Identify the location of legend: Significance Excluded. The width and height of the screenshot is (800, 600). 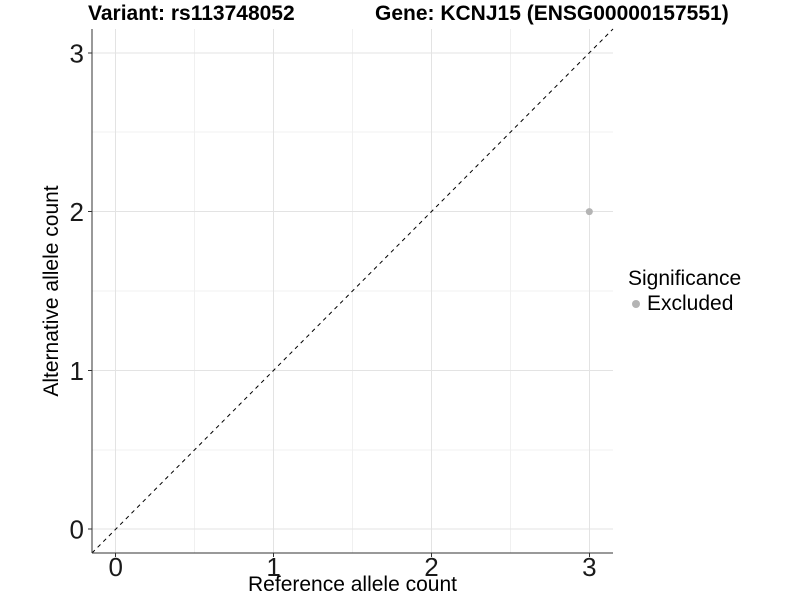
(684, 291).